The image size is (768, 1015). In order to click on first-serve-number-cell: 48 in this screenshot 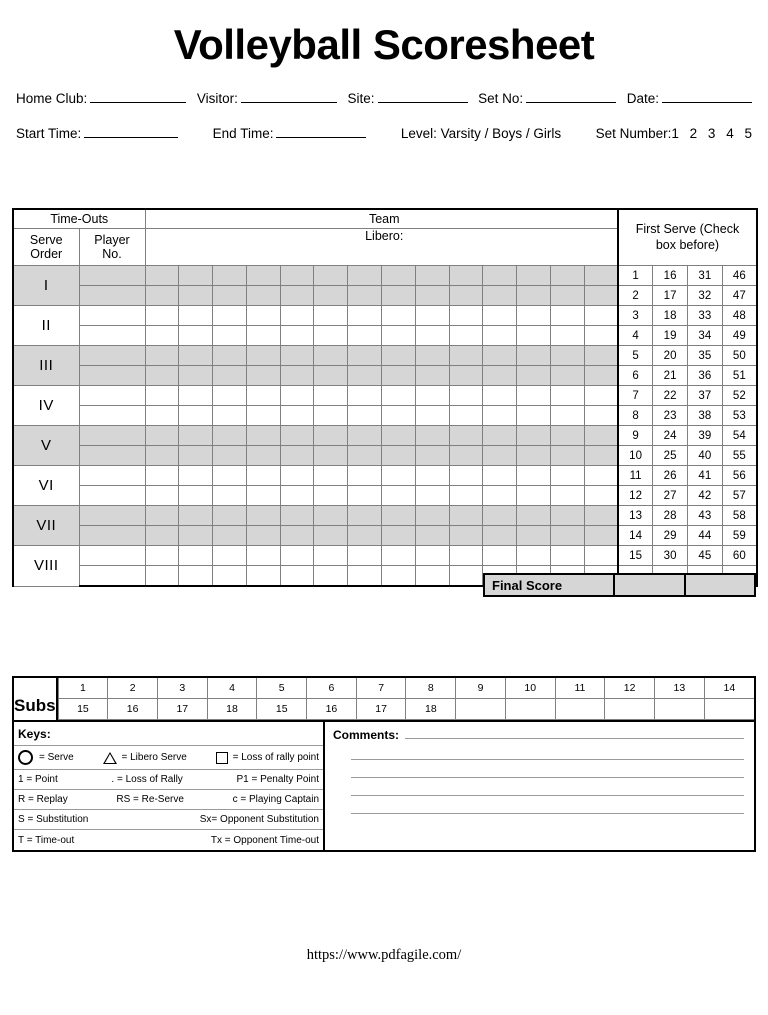, I will do `click(739, 315)`.